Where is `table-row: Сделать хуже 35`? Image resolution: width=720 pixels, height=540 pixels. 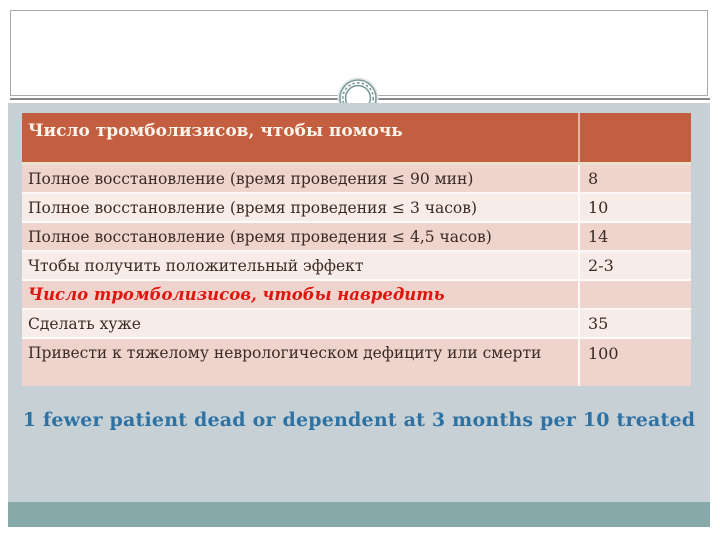 table-row: Сделать хуже 35 is located at coordinates (356, 324).